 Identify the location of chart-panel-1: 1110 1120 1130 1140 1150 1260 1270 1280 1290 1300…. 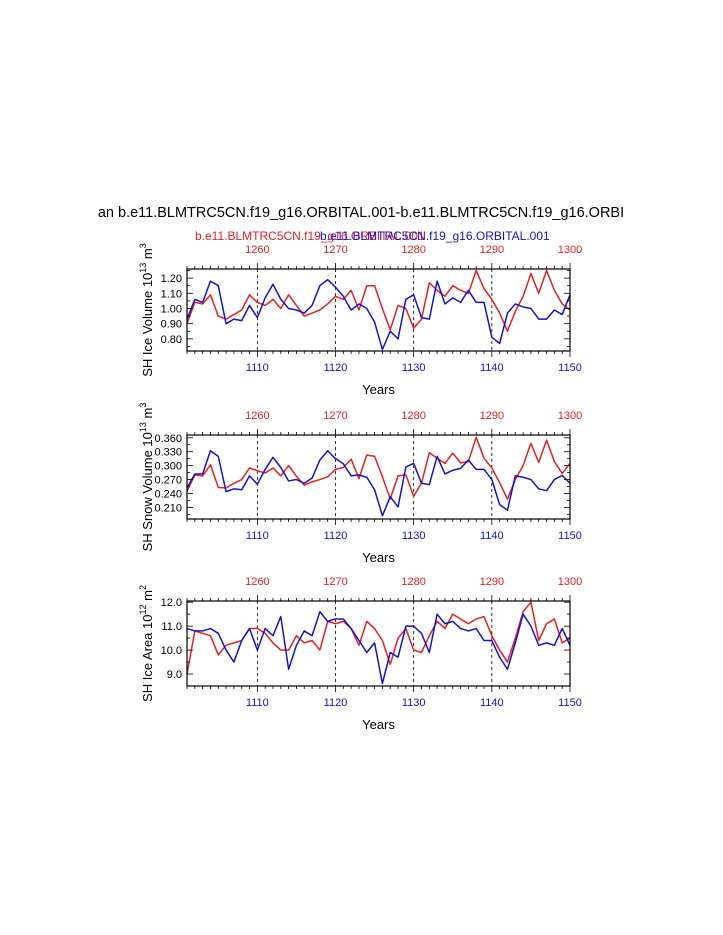
(360, 320).